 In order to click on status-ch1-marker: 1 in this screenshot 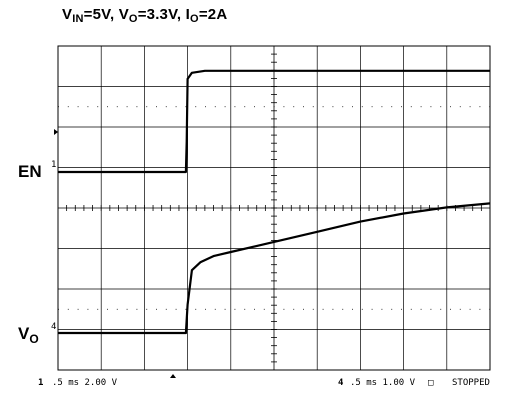, I will do `click(41, 383)`.